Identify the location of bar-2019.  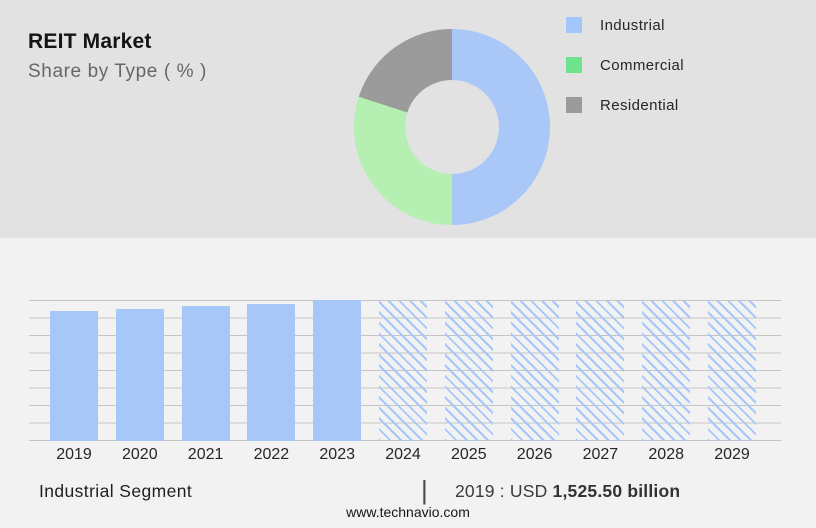
(74, 376).